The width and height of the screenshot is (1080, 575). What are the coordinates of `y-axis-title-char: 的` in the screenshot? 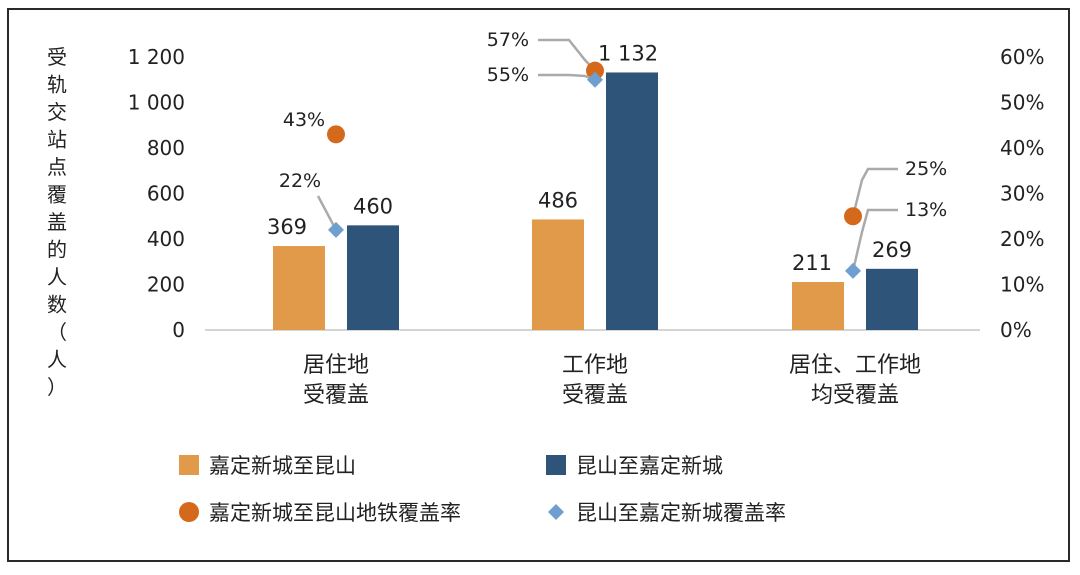 It's located at (57, 250).